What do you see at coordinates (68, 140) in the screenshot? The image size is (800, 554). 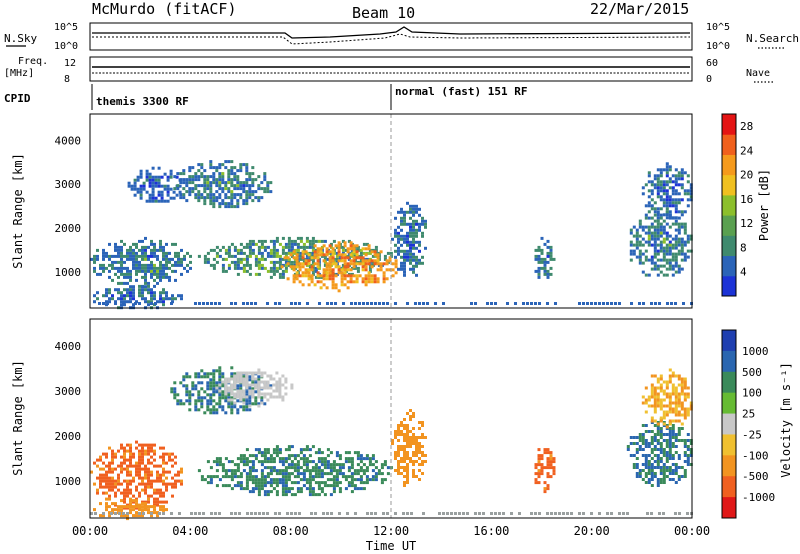 I see `power-ytick-4000: 4000` at bounding box center [68, 140].